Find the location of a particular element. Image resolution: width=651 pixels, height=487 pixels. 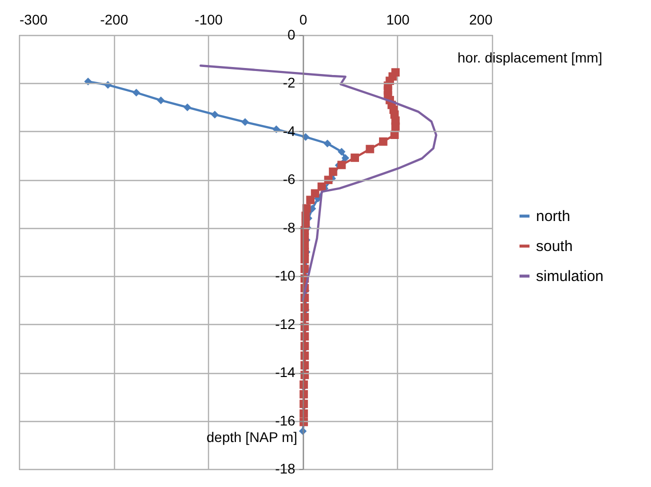

x-axis-title: hor. displacement [mm] is located at coordinates (530, 58).